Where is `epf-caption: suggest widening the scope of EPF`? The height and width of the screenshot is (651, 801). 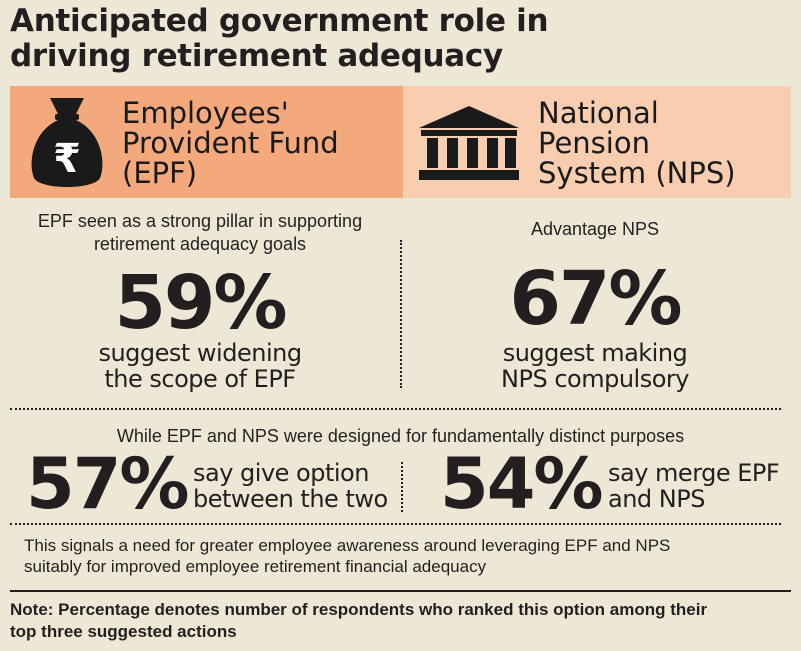 epf-caption: suggest widening the scope of EPF is located at coordinates (200, 366).